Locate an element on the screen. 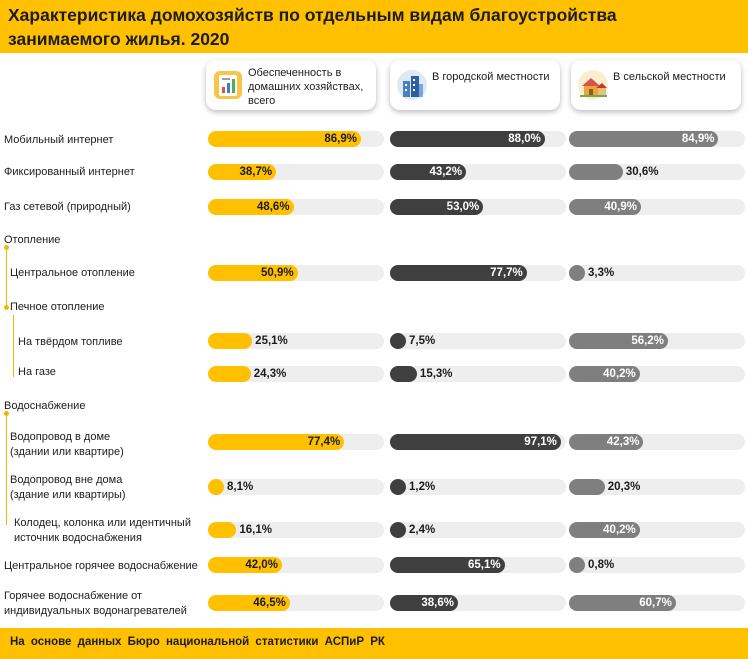 The image size is (748, 659). bar-value-label: 38,7% is located at coordinates (256, 172).